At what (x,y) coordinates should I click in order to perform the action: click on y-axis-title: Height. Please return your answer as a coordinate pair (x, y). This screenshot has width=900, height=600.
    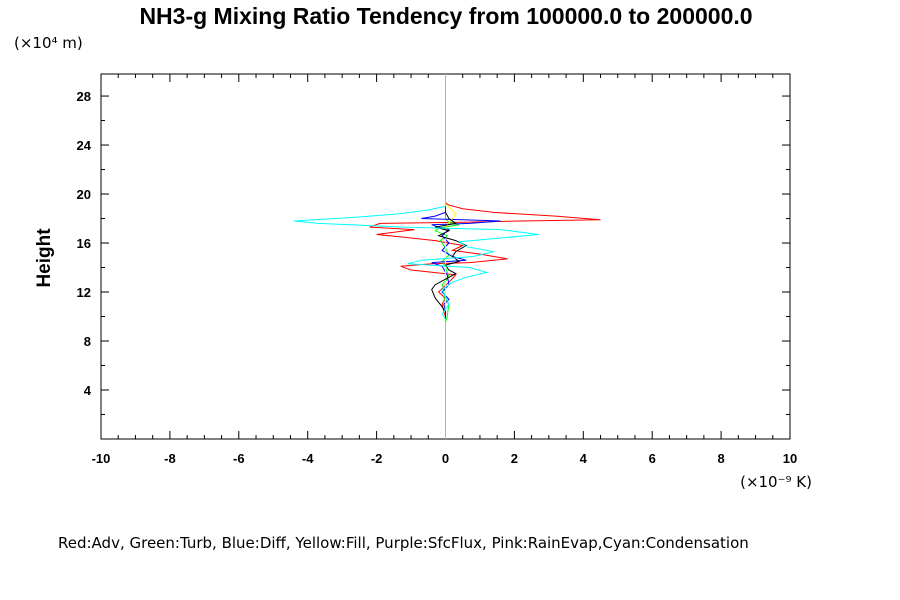
    Looking at the image, I should click on (44, 258).